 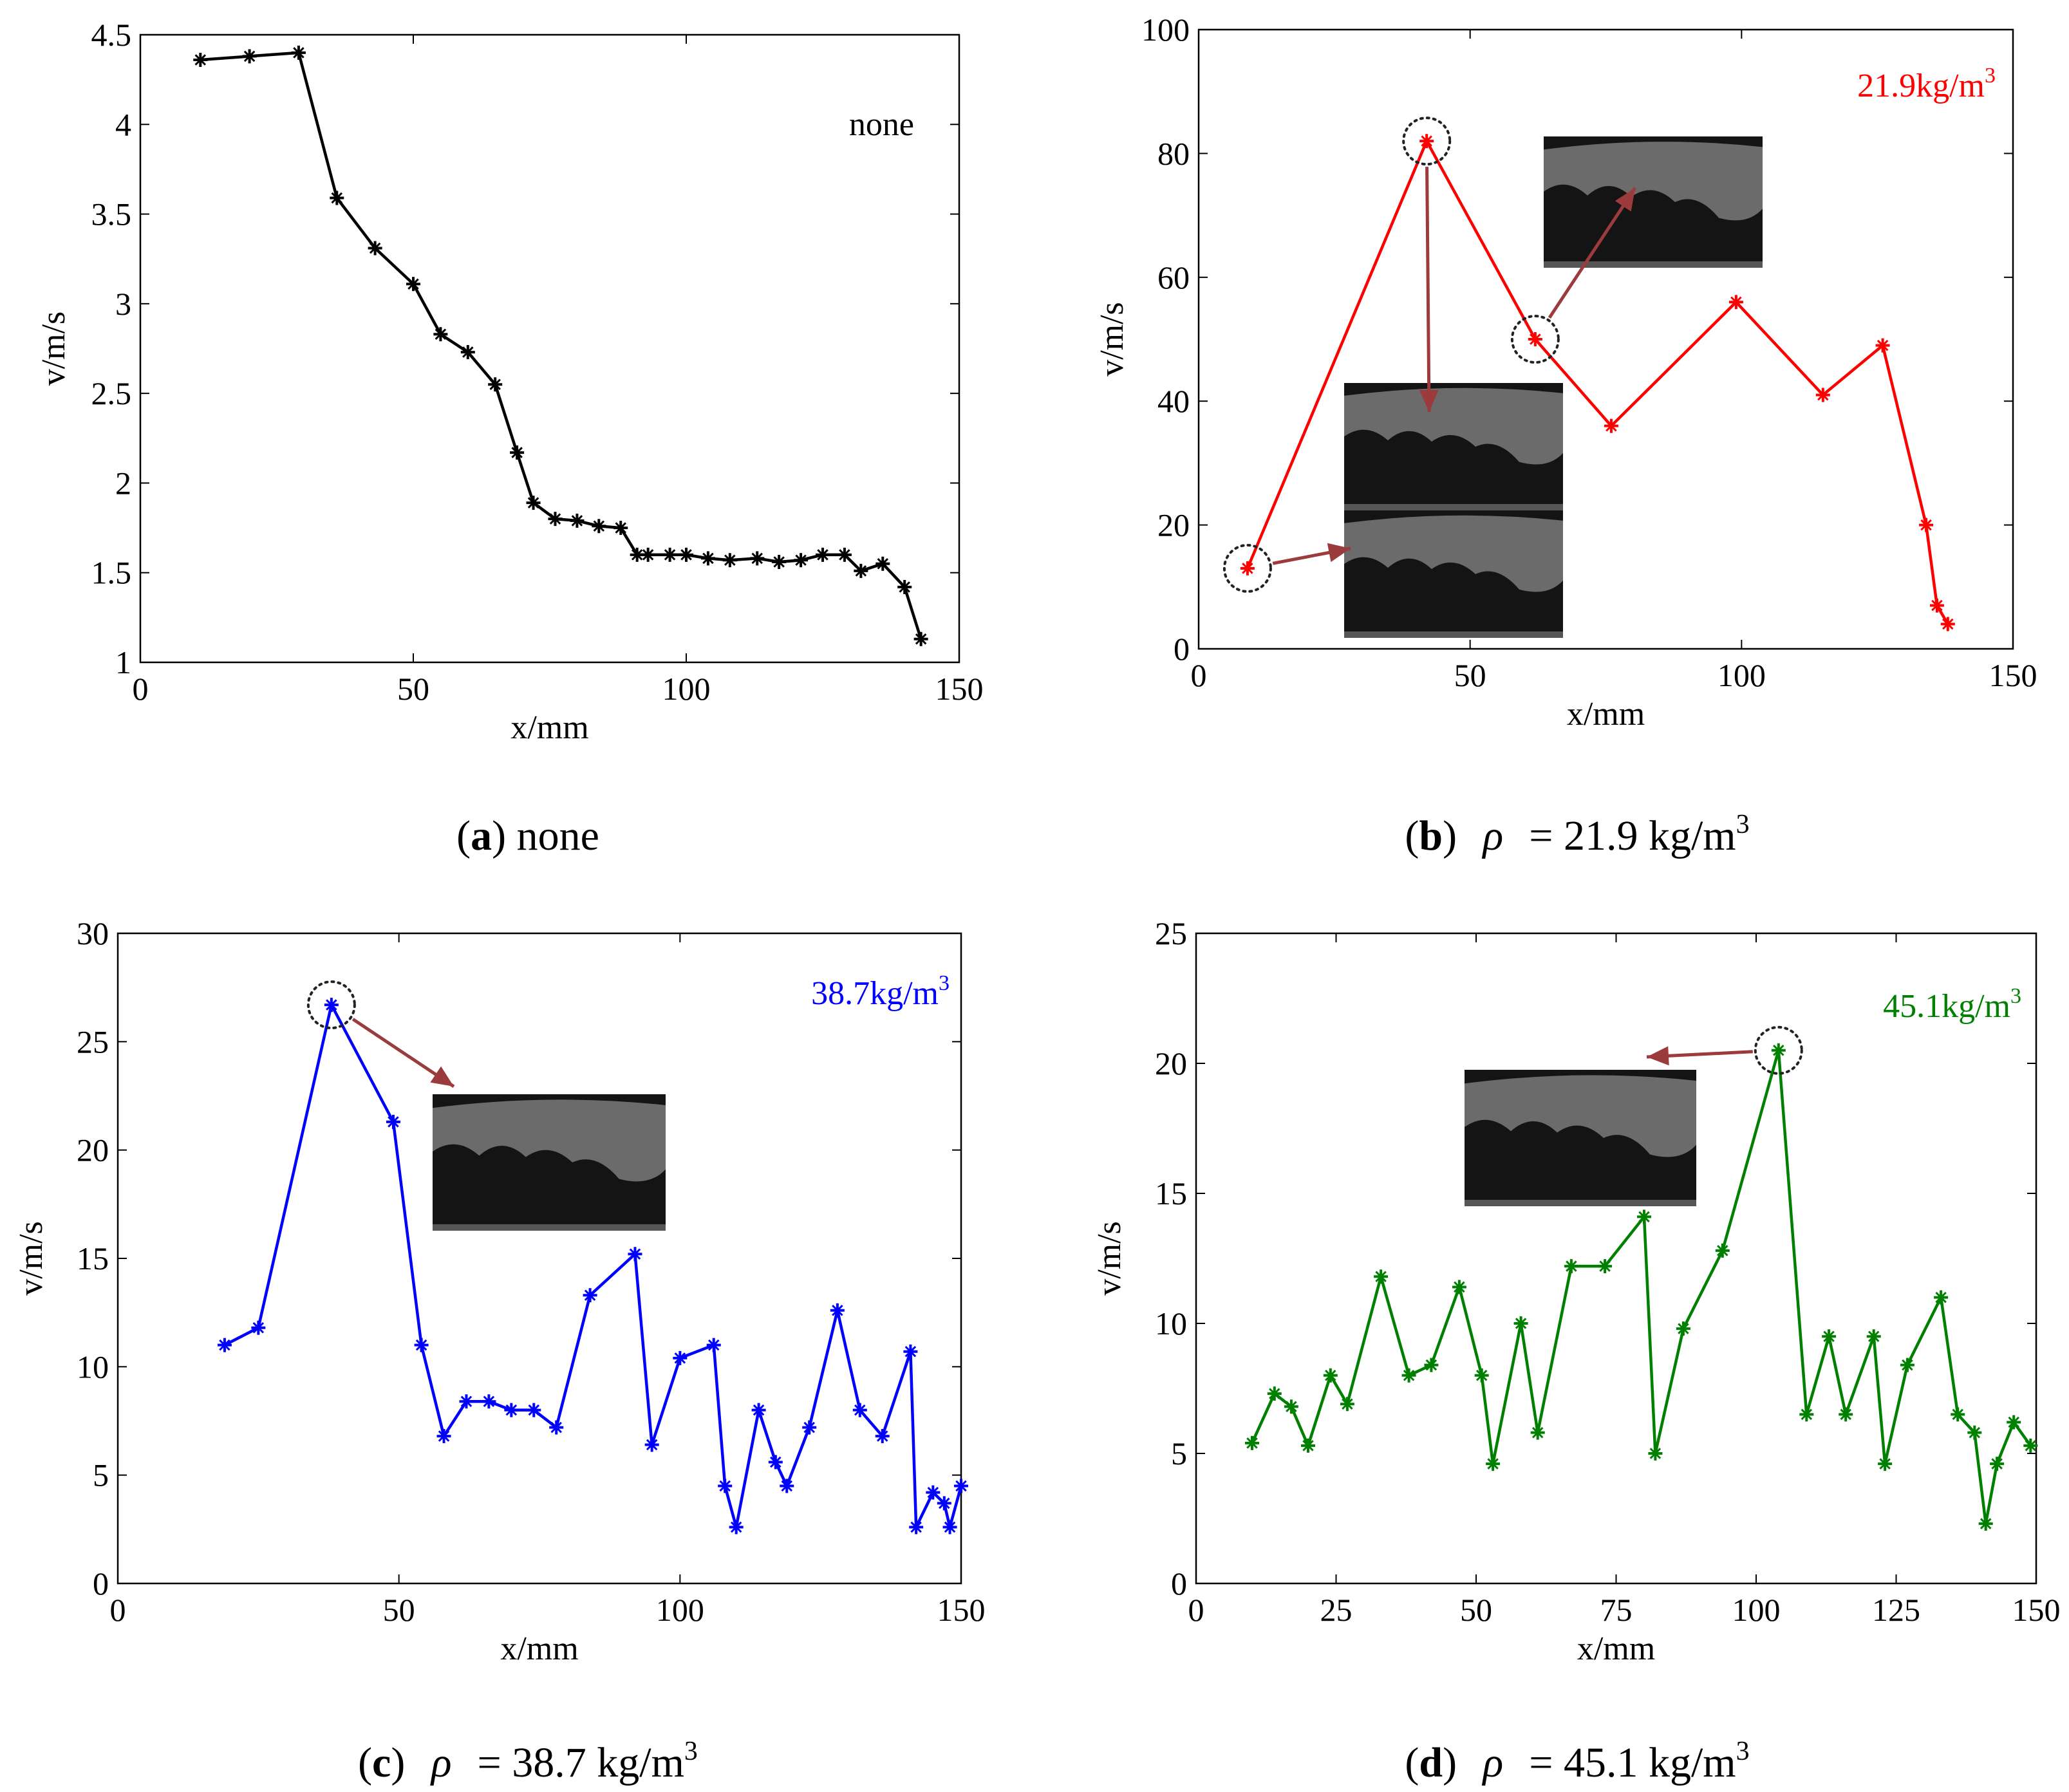 What do you see at coordinates (1952, 1004) in the screenshot?
I see `series-annotation: 45.1kg/m3` at bounding box center [1952, 1004].